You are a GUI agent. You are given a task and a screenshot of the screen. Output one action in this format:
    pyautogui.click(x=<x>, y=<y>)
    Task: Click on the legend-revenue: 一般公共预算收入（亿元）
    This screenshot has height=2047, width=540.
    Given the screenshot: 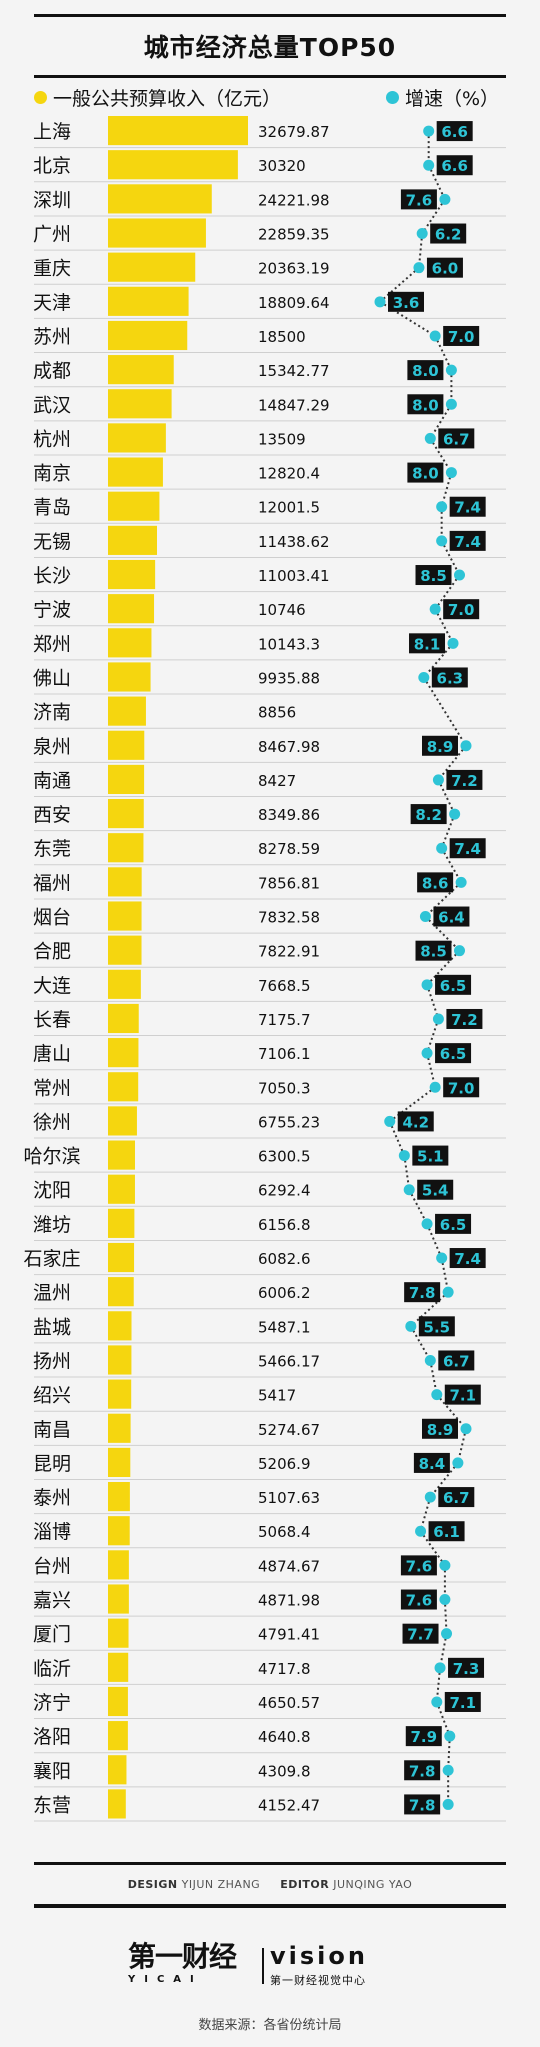 What is the action you would take?
    pyautogui.click(x=157, y=97)
    